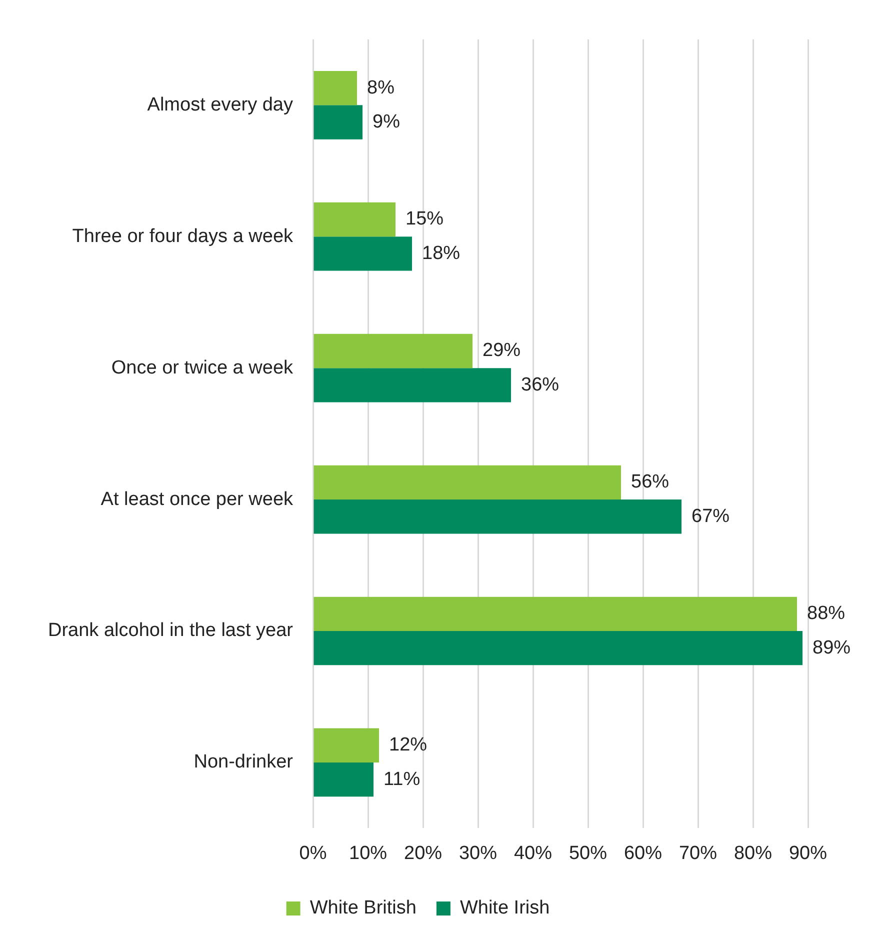 This screenshot has width=877, height=949. What do you see at coordinates (505, 908) in the screenshot?
I see `legend-label: White Irish` at bounding box center [505, 908].